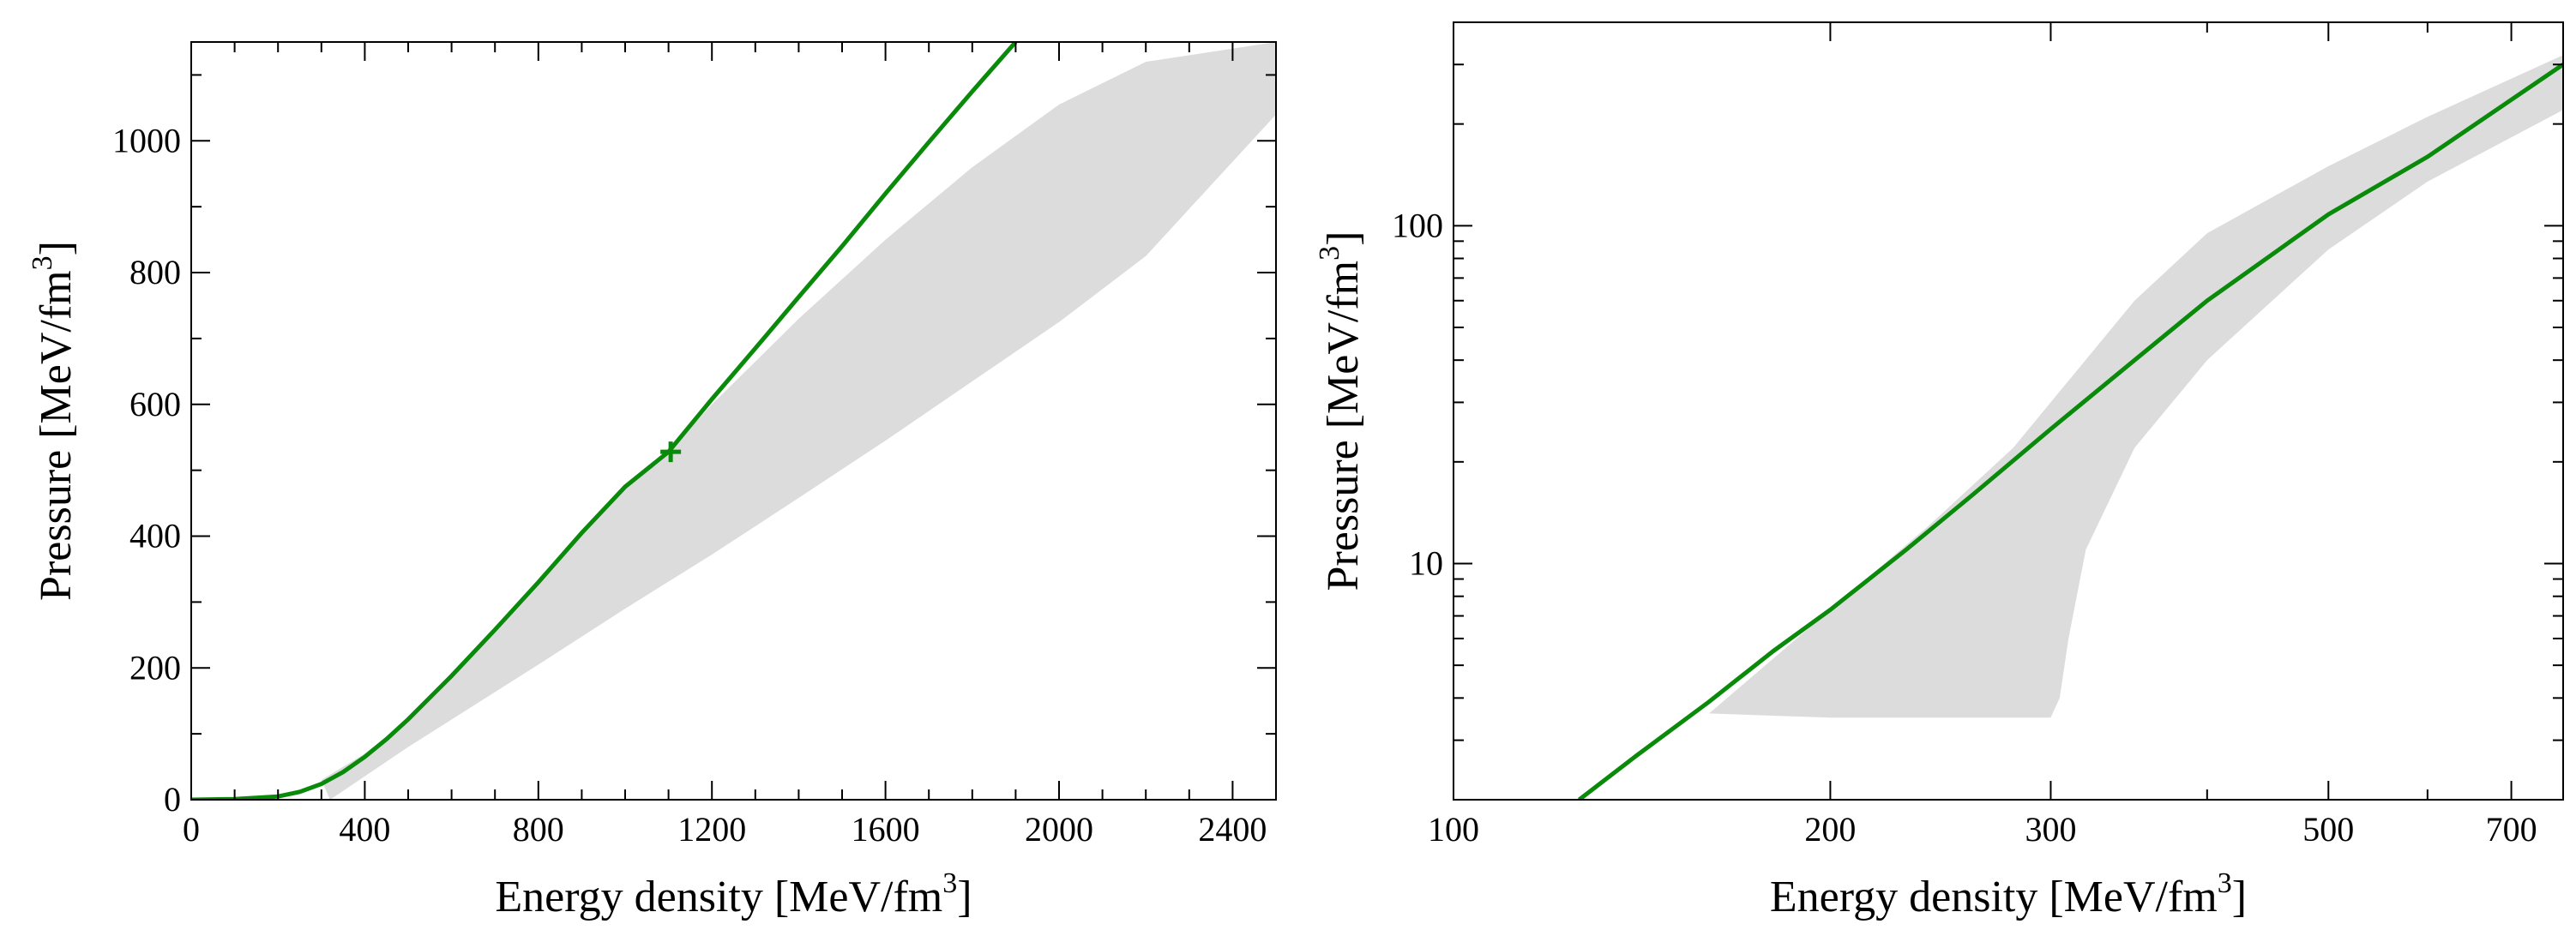  I want to click on y-tick-label: 10, so click(1426, 562).